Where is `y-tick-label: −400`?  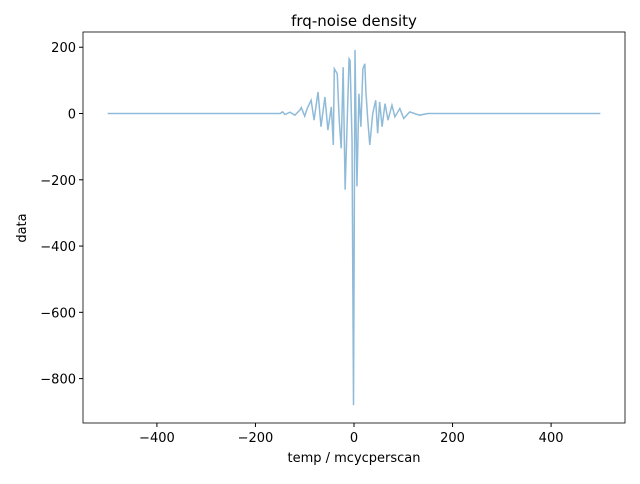
y-tick-label: −400 is located at coordinates (58, 247).